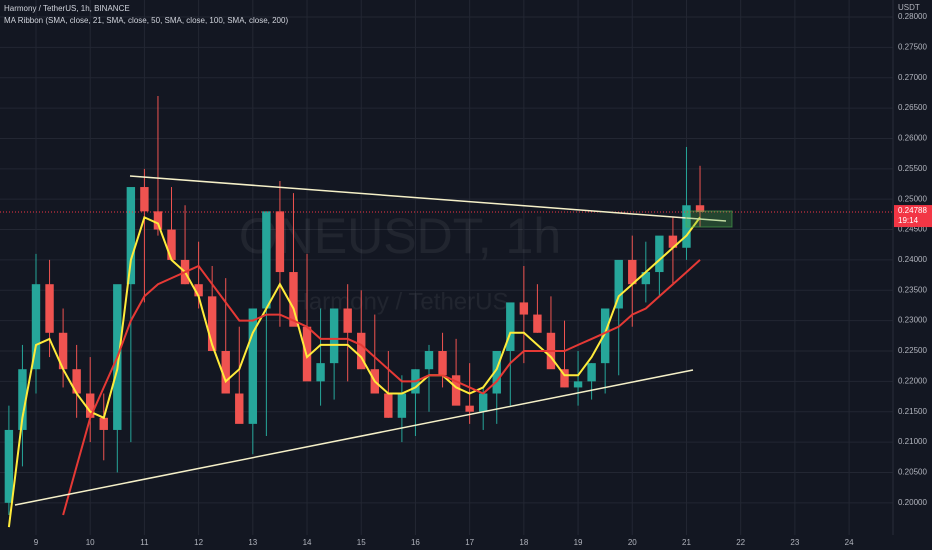  What do you see at coordinates (912, 229) in the screenshot?
I see `y-tick-label: 0.24500` at bounding box center [912, 229].